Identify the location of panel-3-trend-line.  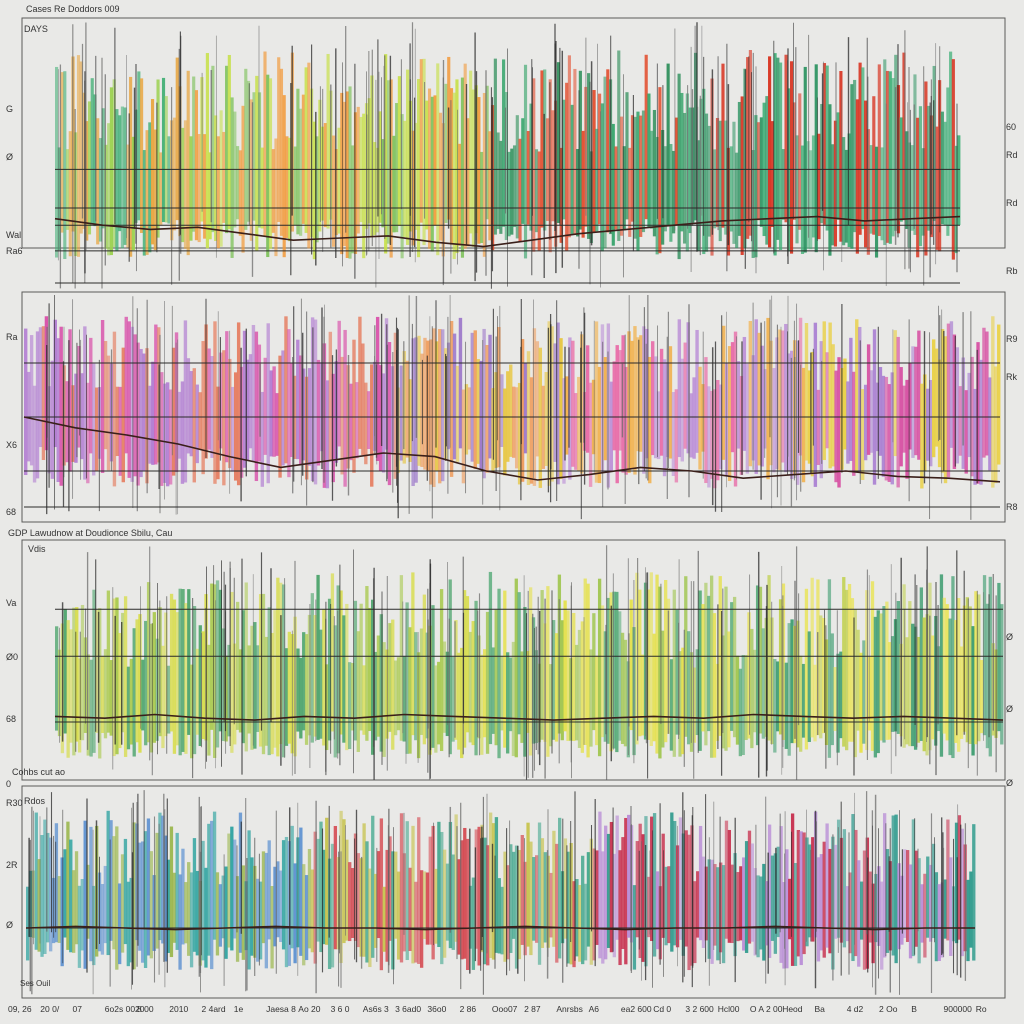
(529, 717).